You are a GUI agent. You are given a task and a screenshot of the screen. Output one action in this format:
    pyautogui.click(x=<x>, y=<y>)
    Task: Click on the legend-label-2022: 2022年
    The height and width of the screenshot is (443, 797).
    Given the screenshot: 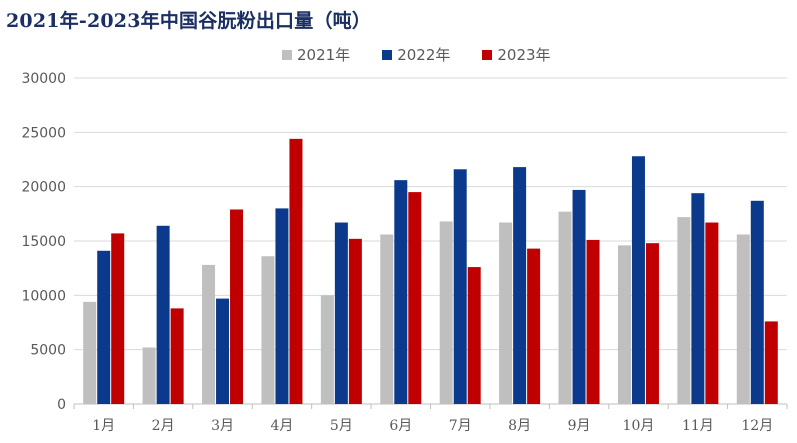 What is the action you would take?
    pyautogui.click(x=424, y=55)
    